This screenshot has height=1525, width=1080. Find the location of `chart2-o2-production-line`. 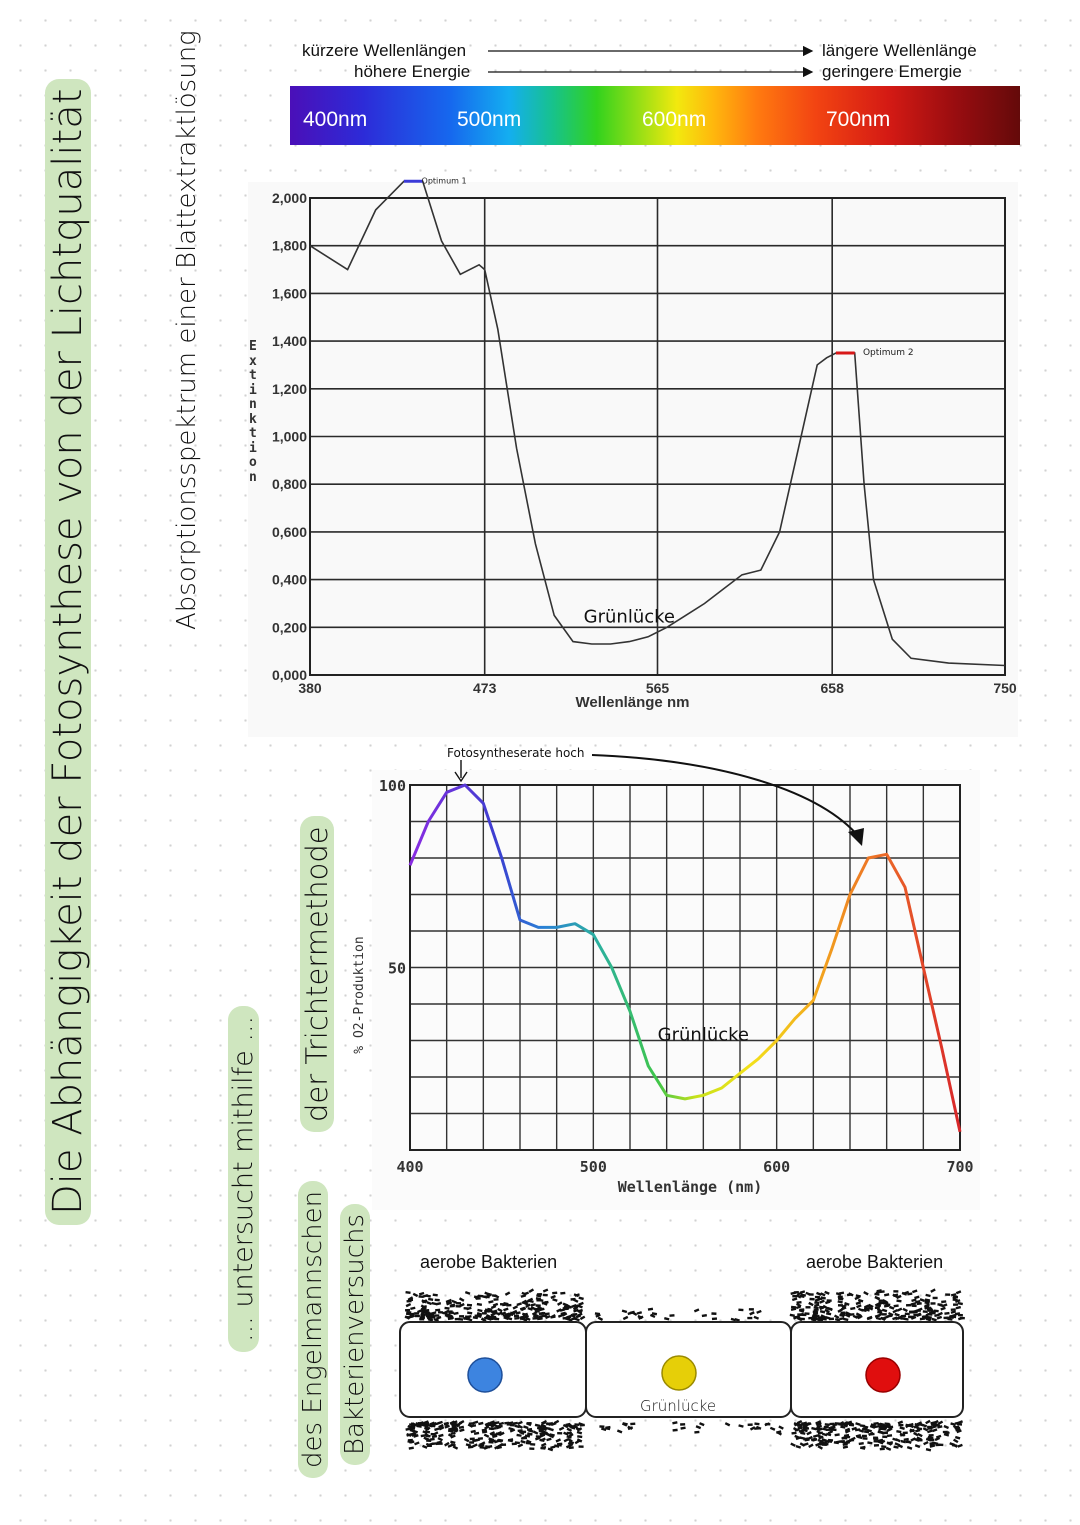

chart2-o2-production-line is located at coordinates (685, 958).